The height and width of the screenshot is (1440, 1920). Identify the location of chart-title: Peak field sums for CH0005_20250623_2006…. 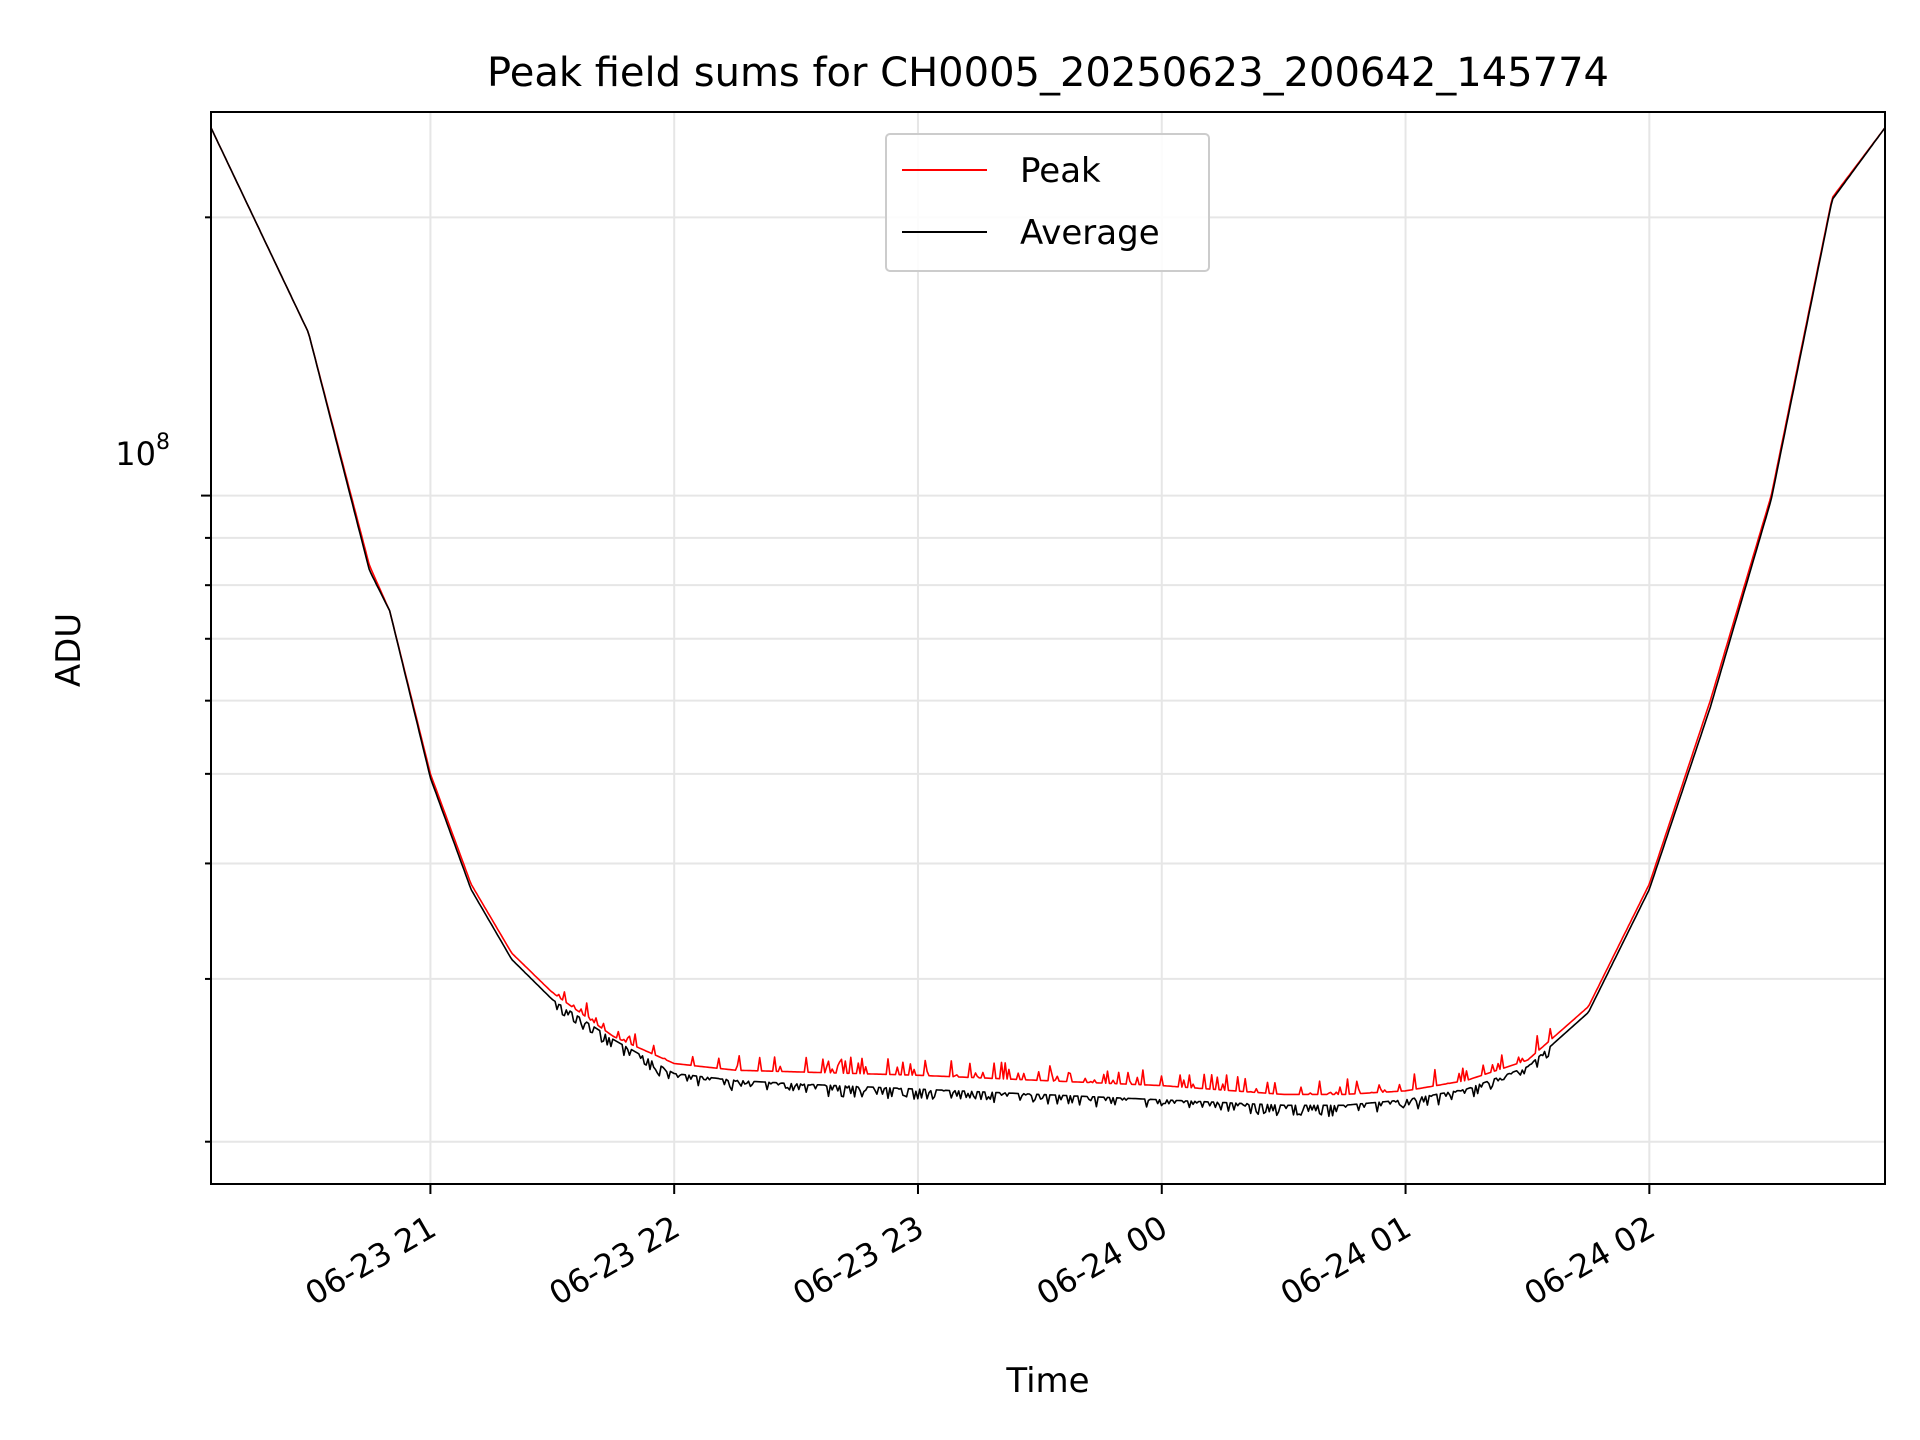
(1048, 73).